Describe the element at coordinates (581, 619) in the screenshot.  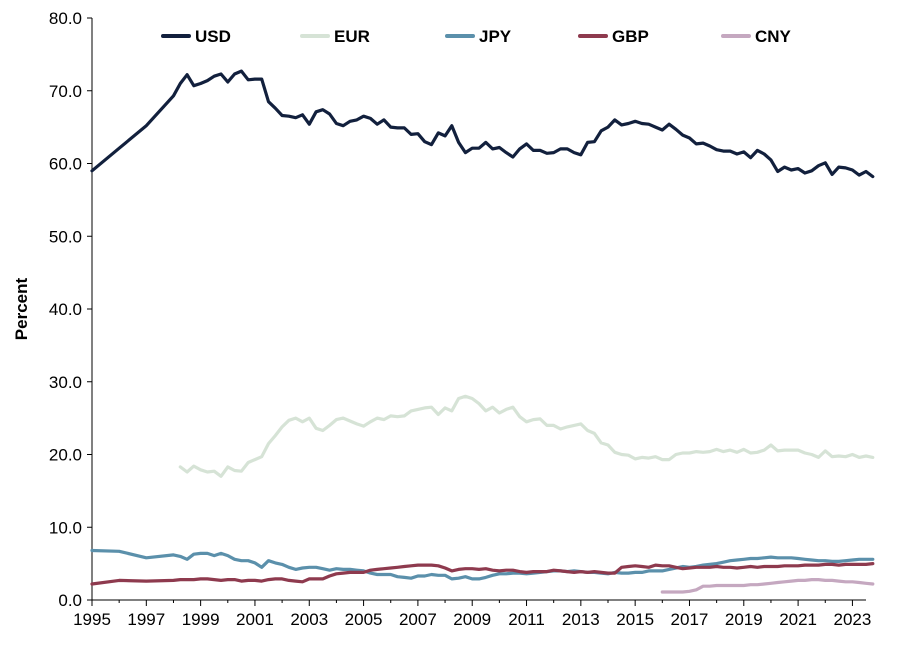
I see `x-tick-label: 2013` at that location.